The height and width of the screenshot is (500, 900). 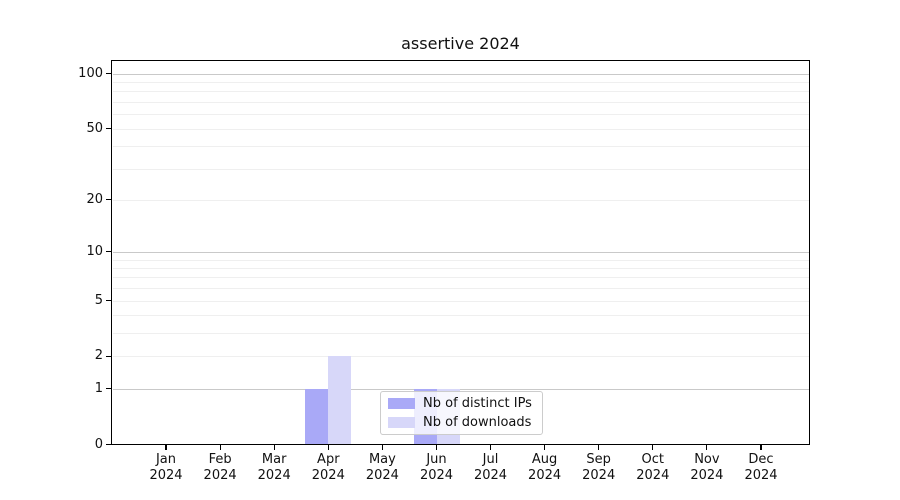 I want to click on x-tick-label: Oct 2024, so click(x=653, y=467).